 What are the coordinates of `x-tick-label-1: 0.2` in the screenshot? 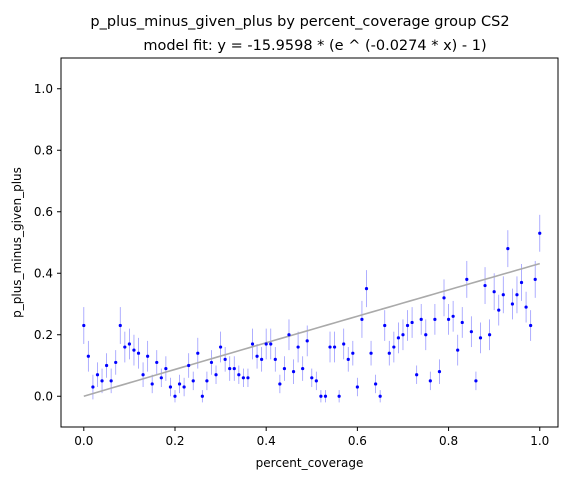 It's located at (174, 441).